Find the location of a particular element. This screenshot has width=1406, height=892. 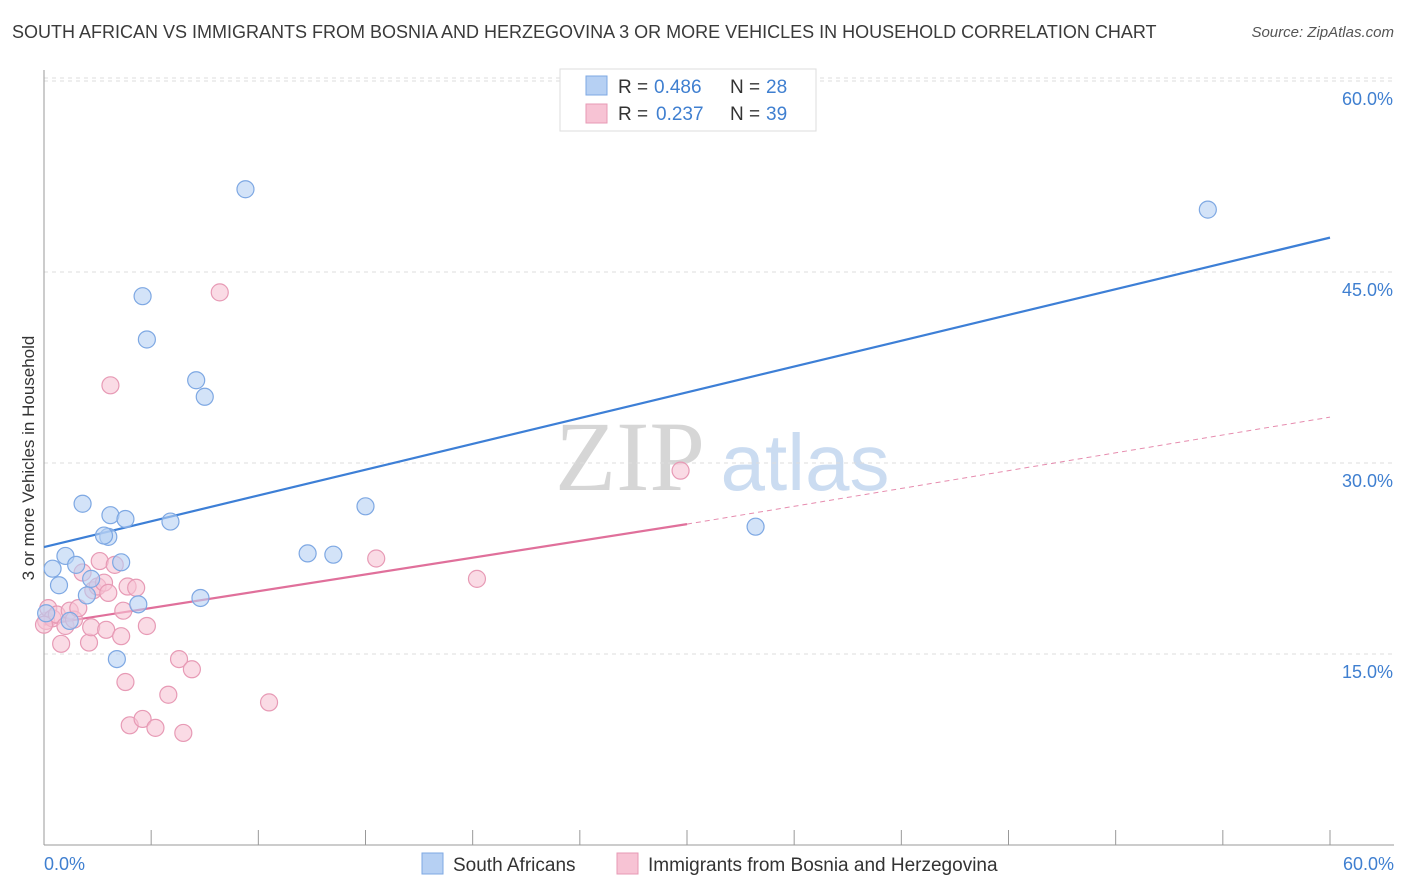

series-legend-label-pink: Immigrants from Bosnia and Herzegovina is located at coordinates (823, 865).